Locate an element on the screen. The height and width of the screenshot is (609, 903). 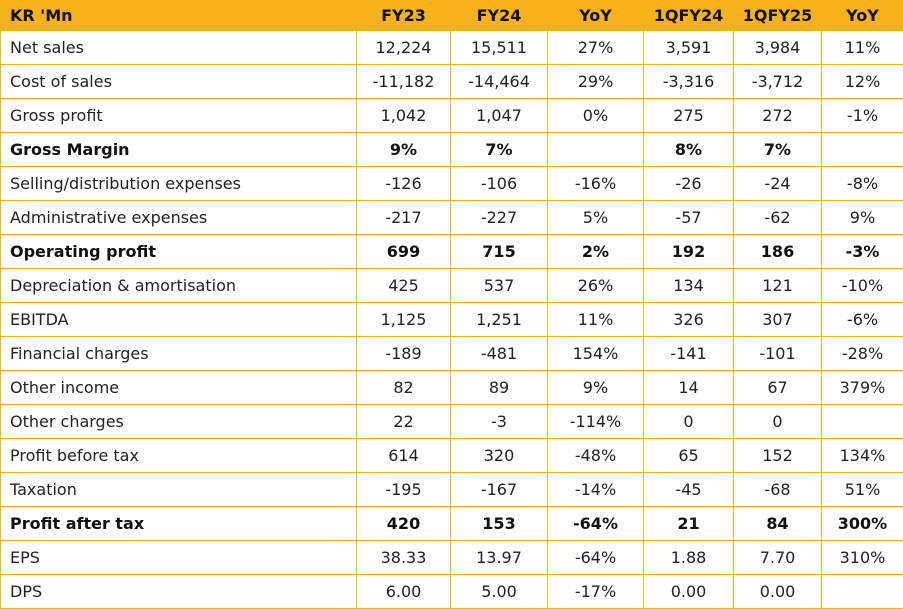
1qfy25-value: 0.00 is located at coordinates (778, 592).